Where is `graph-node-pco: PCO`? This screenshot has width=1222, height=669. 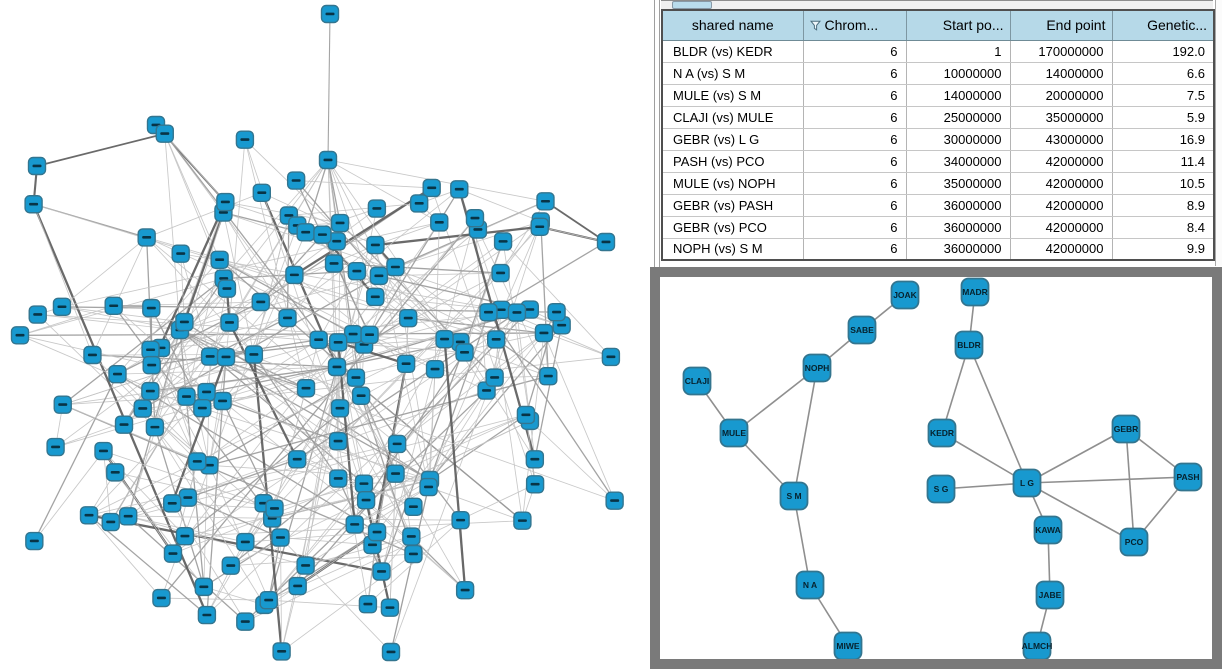 graph-node-pco: PCO is located at coordinates (1134, 542).